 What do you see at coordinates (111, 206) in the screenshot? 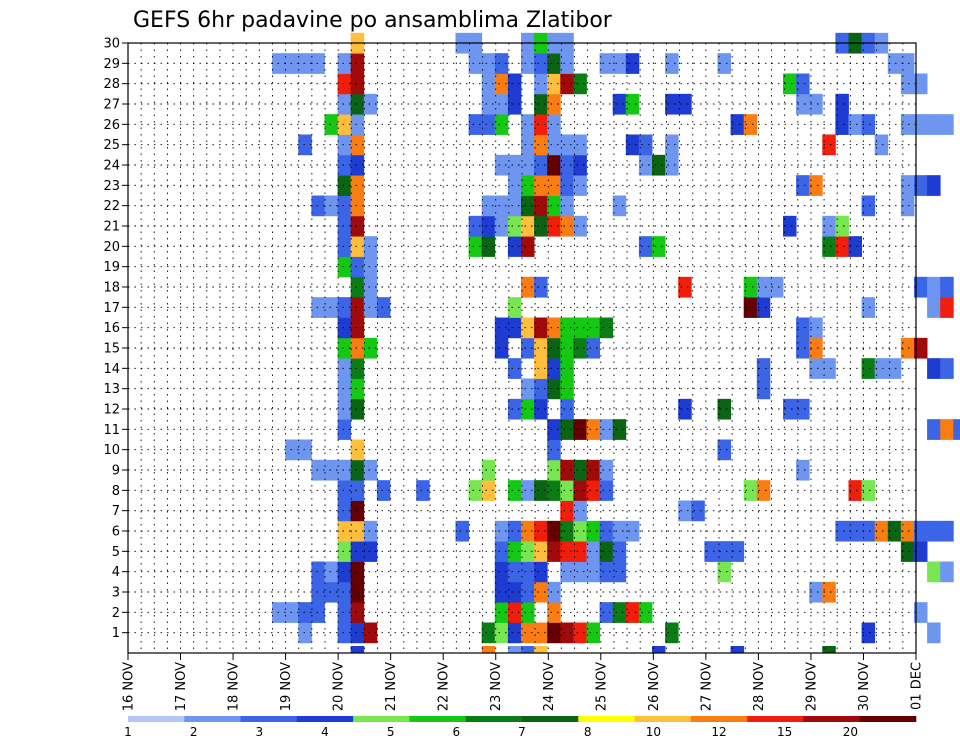
I see `y-tick-label: 22` at bounding box center [111, 206].